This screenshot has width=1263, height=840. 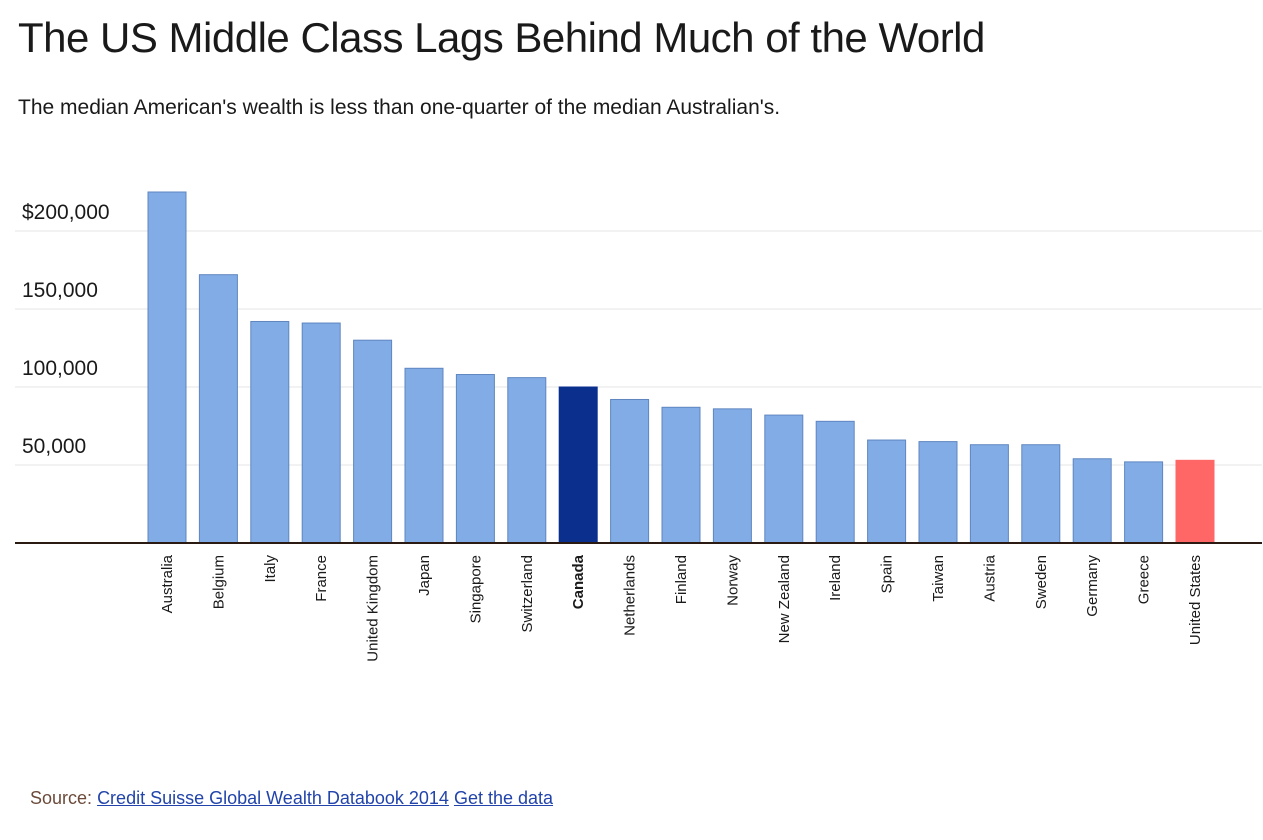 What do you see at coordinates (784, 599) in the screenshot?
I see `x-tick-label: New Zealand` at bounding box center [784, 599].